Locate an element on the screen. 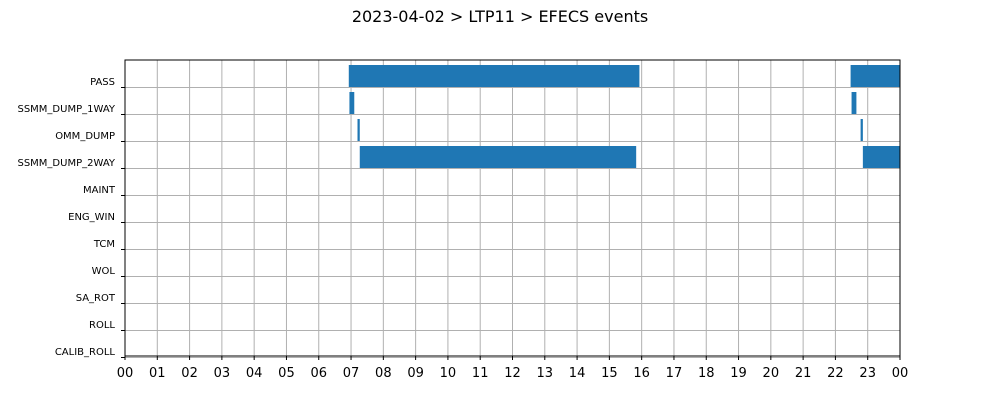  event-bars is located at coordinates (624, 116).